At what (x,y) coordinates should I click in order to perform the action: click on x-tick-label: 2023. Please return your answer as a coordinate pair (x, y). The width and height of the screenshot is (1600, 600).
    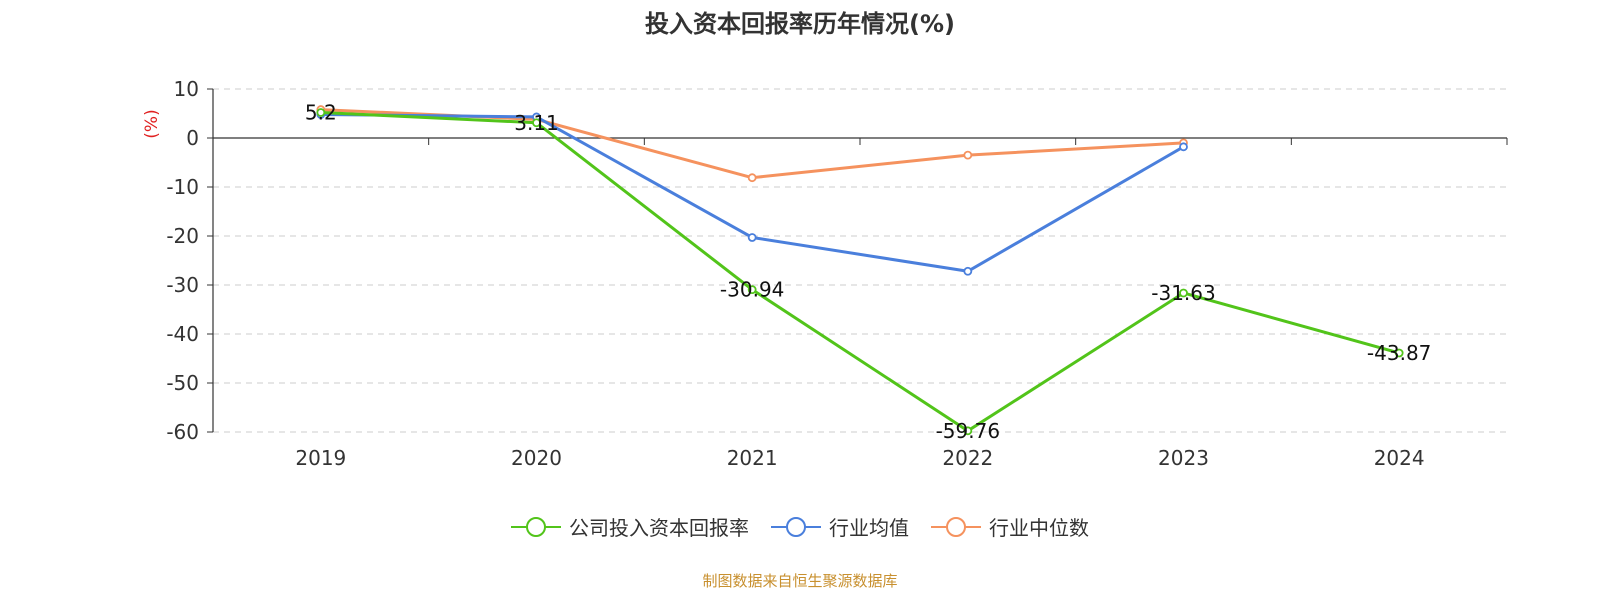
    Looking at the image, I should click on (1183, 458).